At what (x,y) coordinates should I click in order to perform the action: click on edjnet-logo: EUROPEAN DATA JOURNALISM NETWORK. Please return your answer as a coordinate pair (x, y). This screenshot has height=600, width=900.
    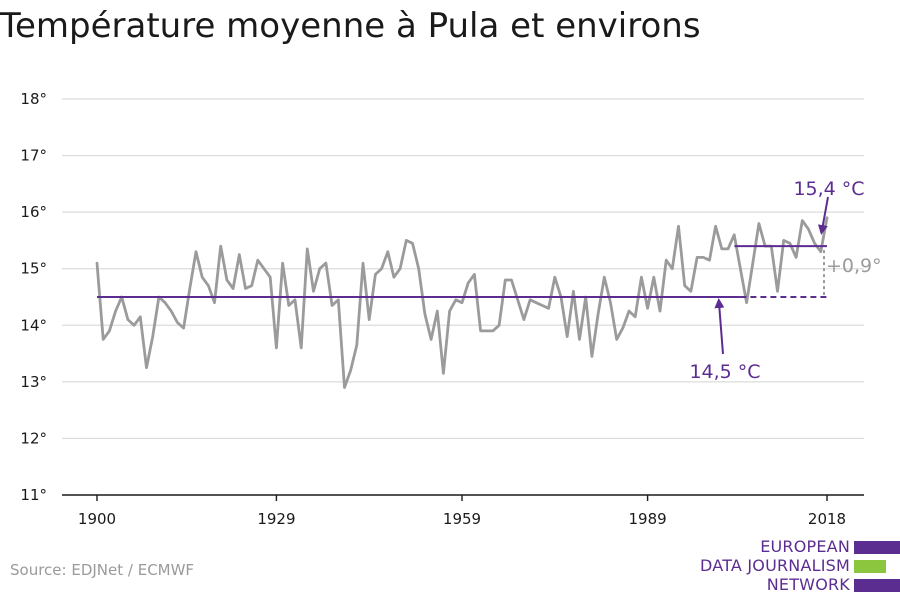
    Looking at the image, I should click on (800, 567).